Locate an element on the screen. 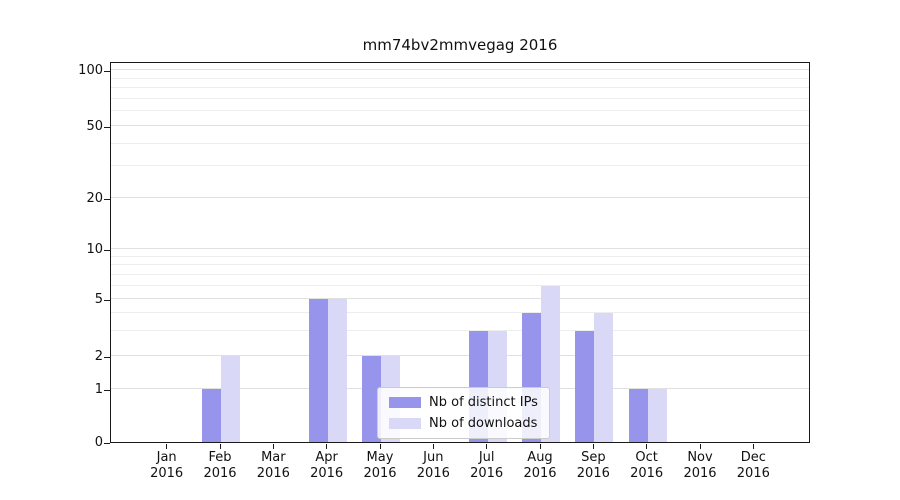 The height and width of the screenshot is (500, 900). y-tick-label: 5 is located at coordinates (98, 299).